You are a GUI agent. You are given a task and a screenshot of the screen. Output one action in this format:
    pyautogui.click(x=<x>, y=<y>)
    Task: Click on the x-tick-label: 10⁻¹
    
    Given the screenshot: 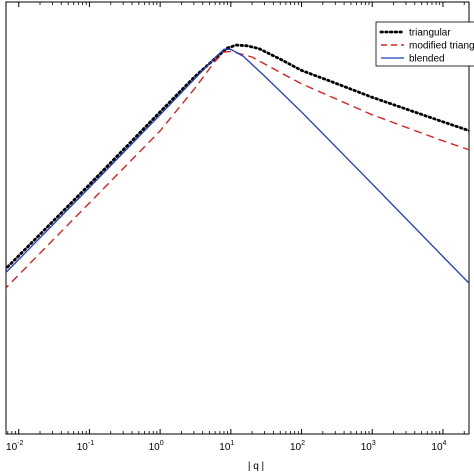 What is the action you would take?
    pyautogui.click(x=85, y=446)
    